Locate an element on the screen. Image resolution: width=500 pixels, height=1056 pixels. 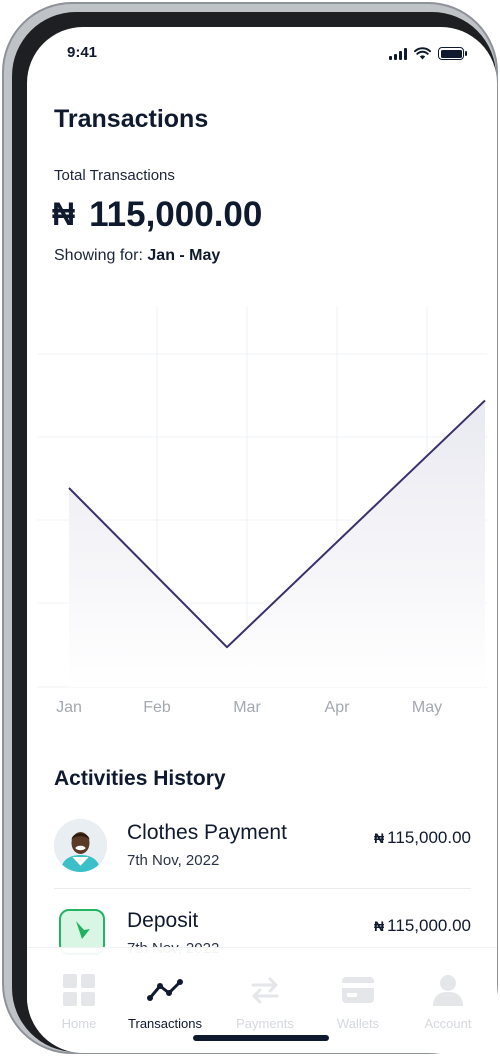
chart-x-tick-label: Feb is located at coordinates (157, 707).